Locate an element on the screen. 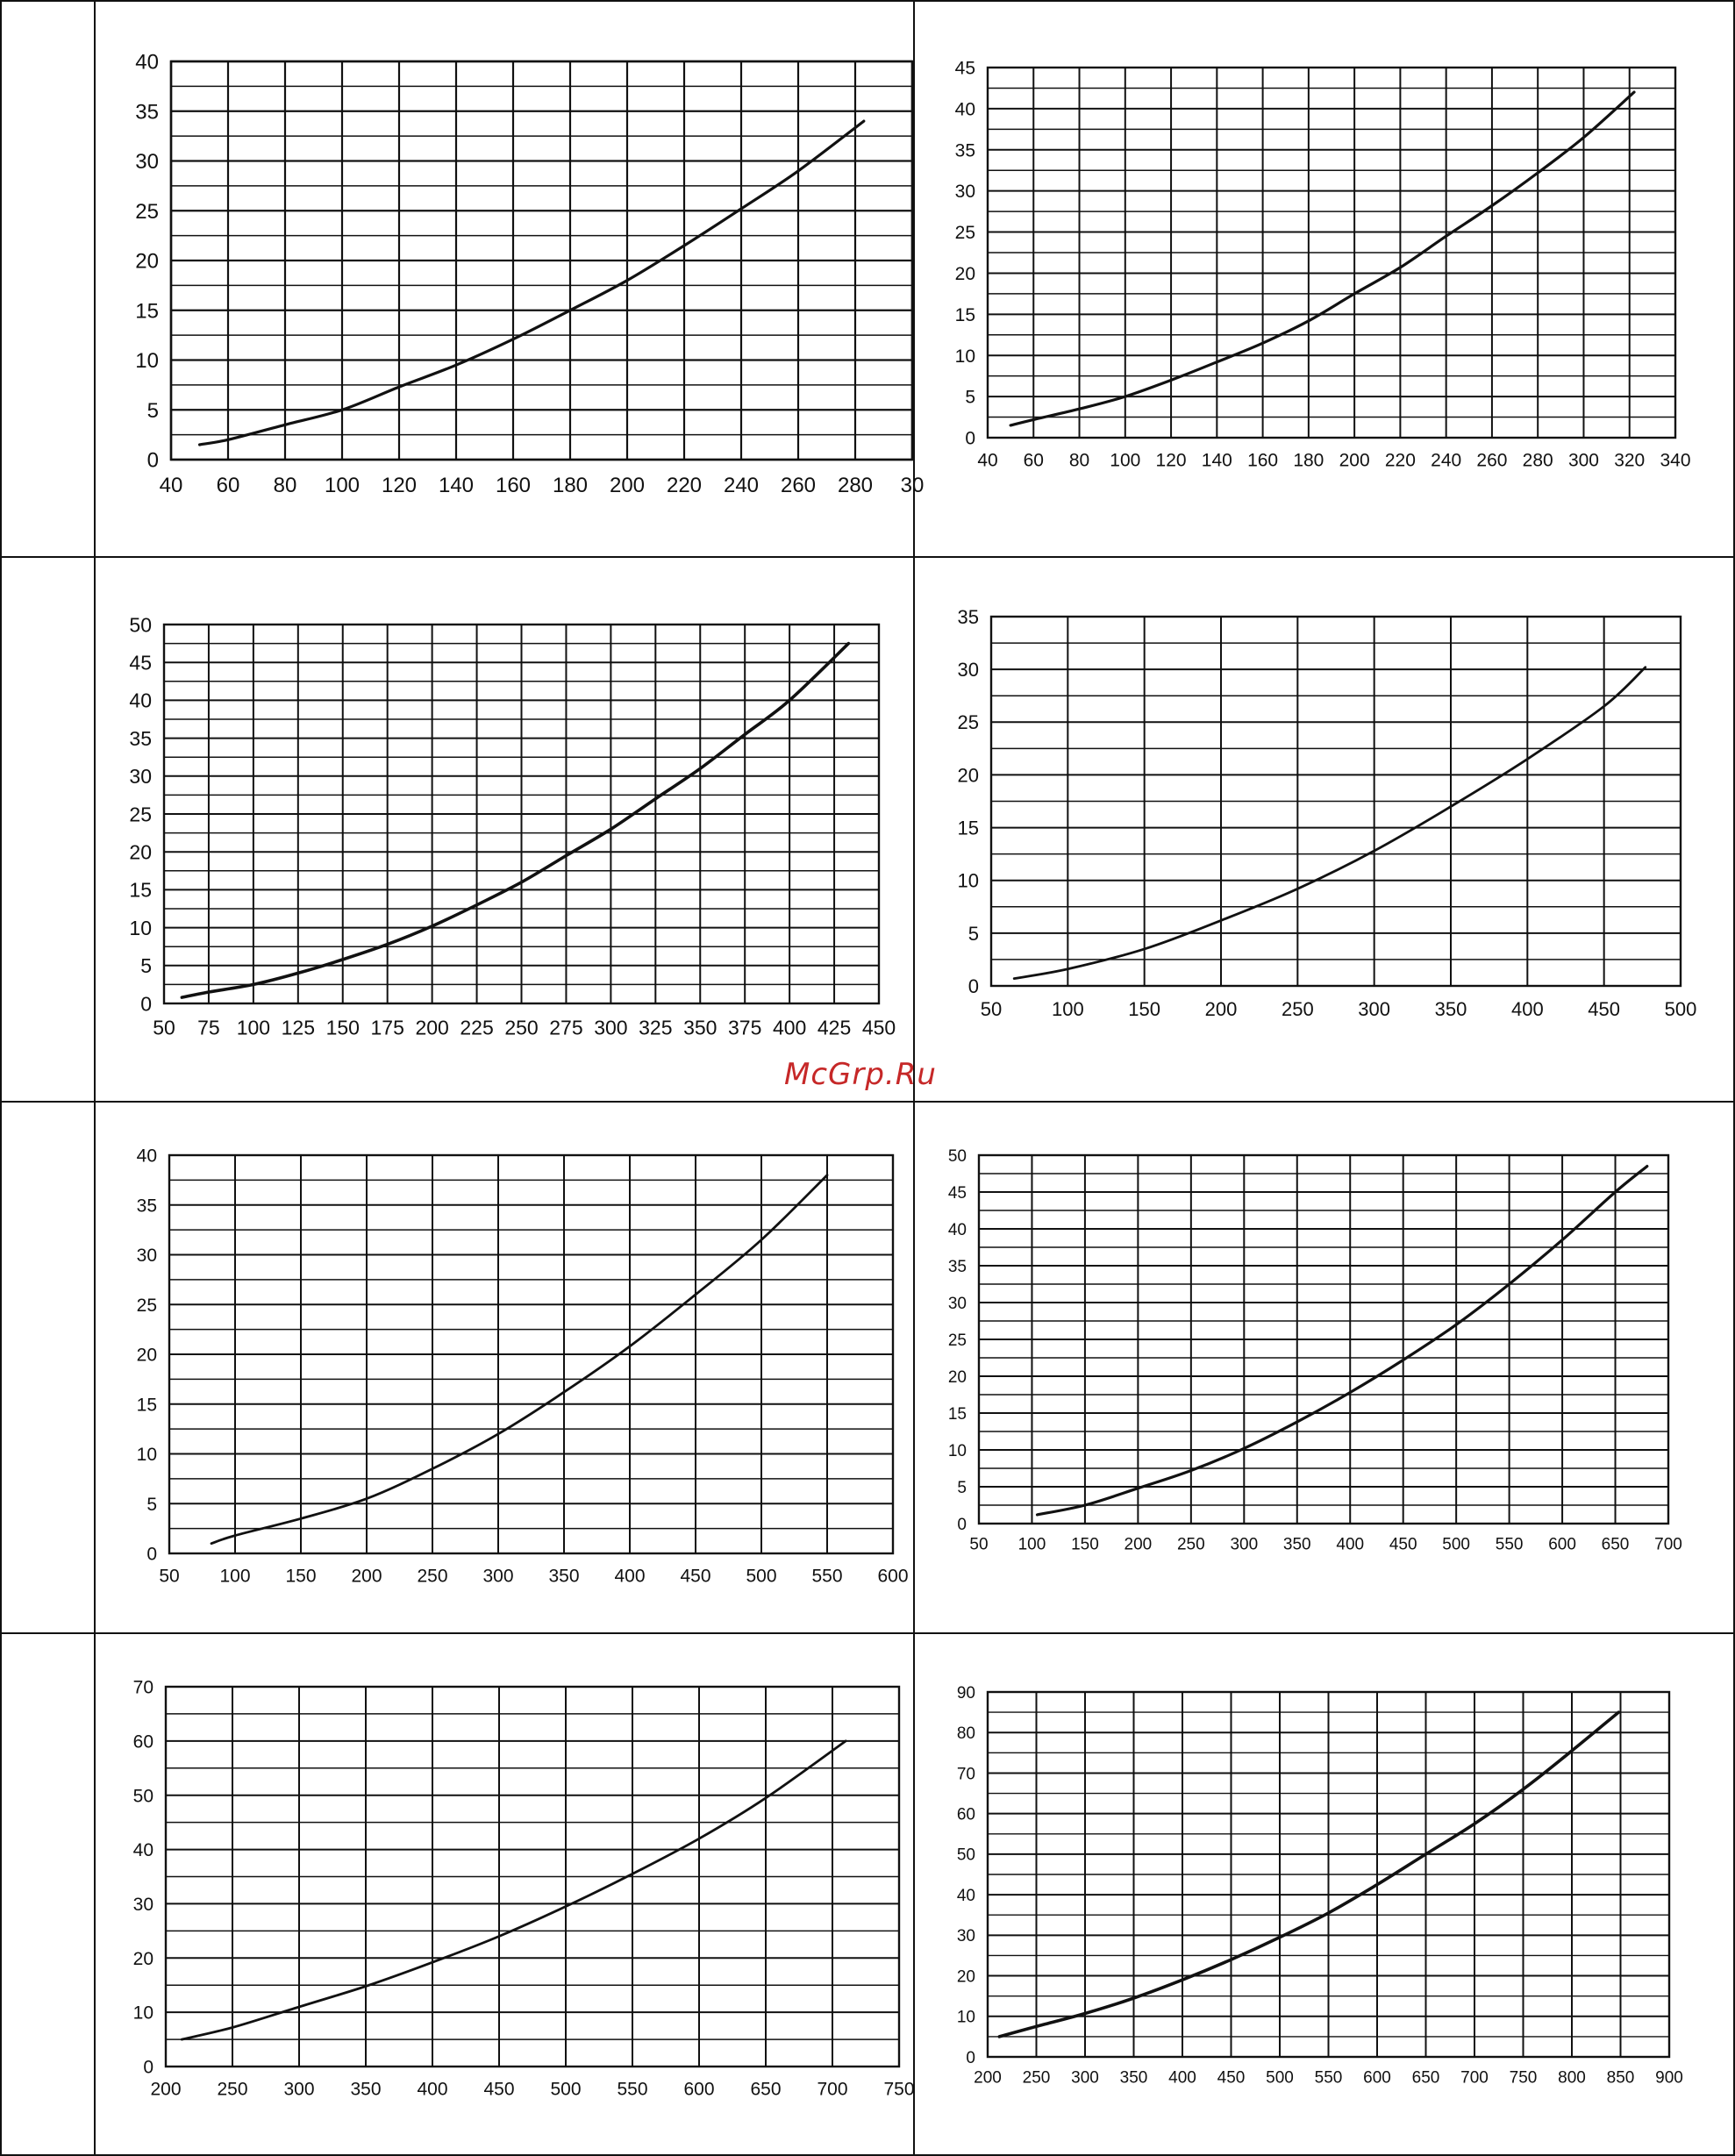 Image resolution: width=1735 pixels, height=2156 pixels. x-tick-label: 75 is located at coordinates (208, 1028).